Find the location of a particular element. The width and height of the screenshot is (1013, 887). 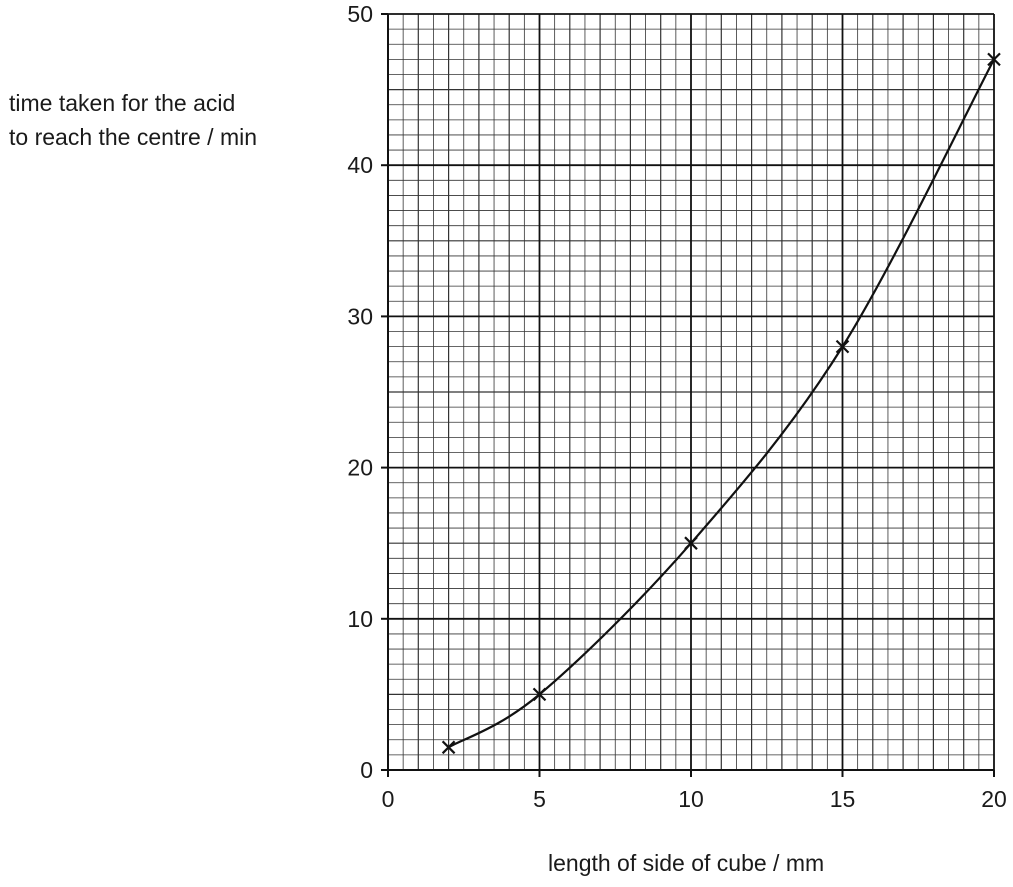

x-tick-label: 0 is located at coordinates (388, 799).